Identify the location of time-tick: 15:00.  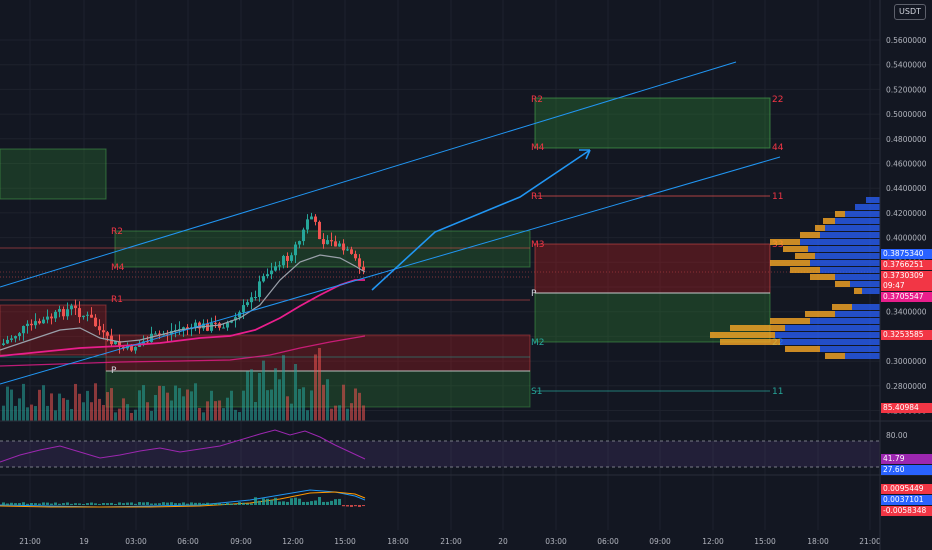
(765, 541).